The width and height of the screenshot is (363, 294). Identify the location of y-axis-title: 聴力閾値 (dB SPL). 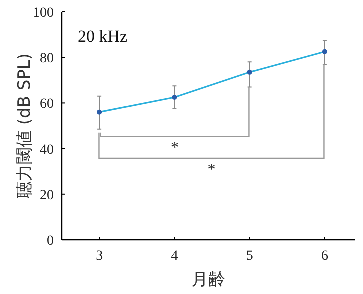
(25, 126).